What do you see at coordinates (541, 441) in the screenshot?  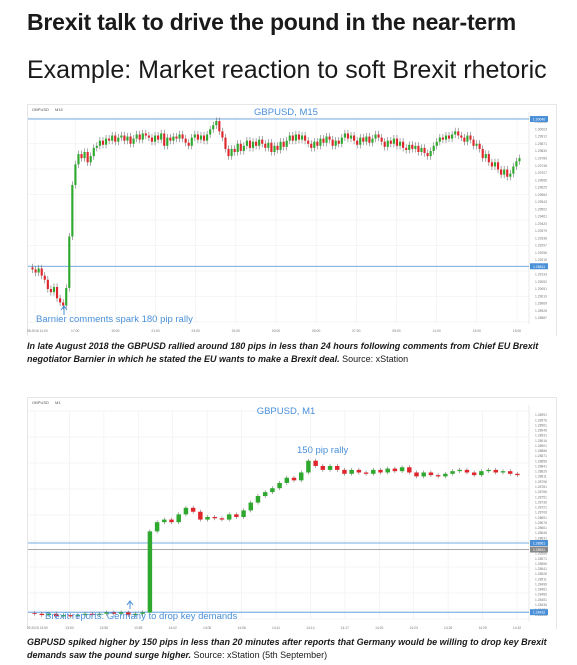 I see `y-tick-label: 1.28916` at bounding box center [541, 441].